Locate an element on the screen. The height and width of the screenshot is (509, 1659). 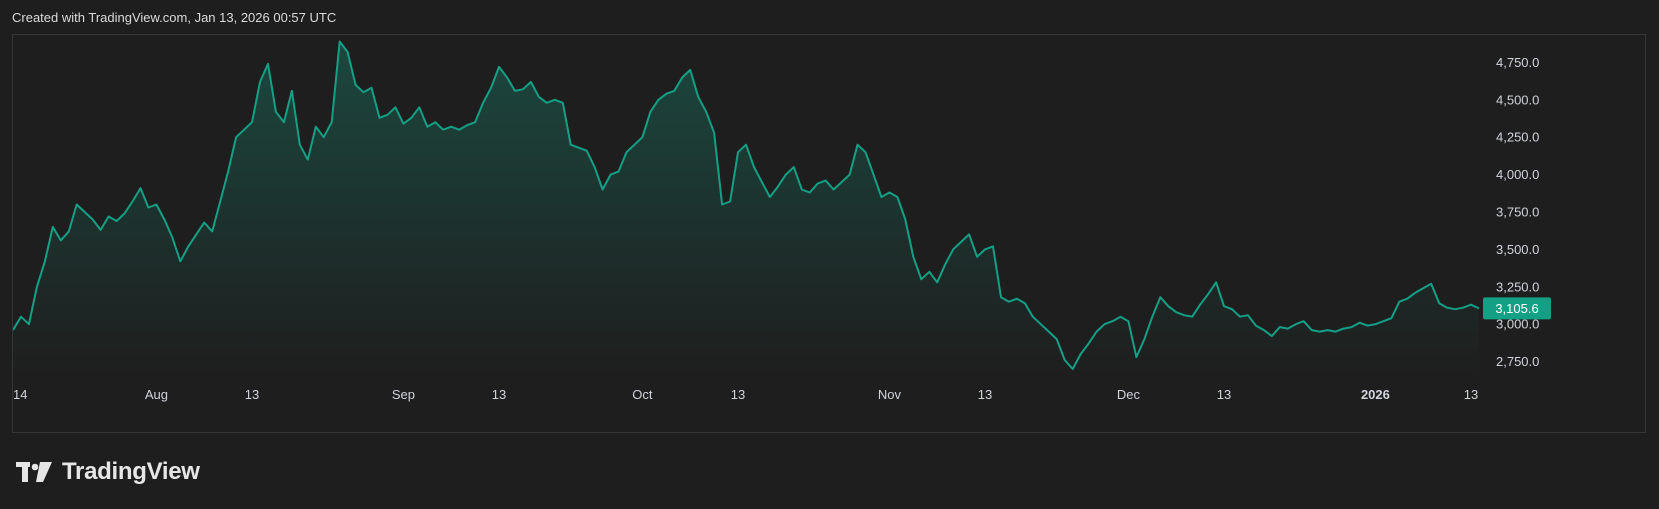
y-tick-label: 2,750.0 is located at coordinates (1517, 361).